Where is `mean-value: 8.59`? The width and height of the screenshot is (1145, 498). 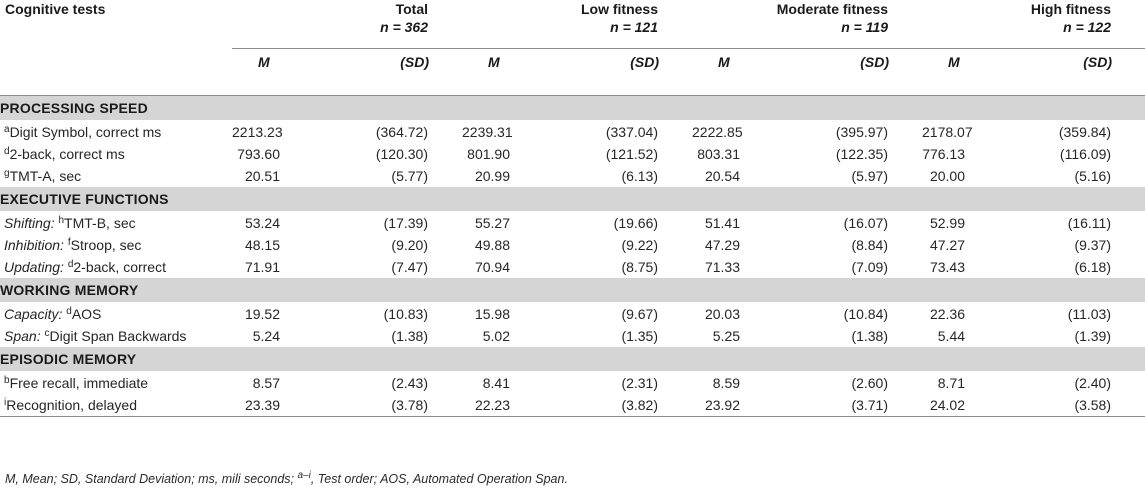
mean-value: 8.59 is located at coordinates (726, 383).